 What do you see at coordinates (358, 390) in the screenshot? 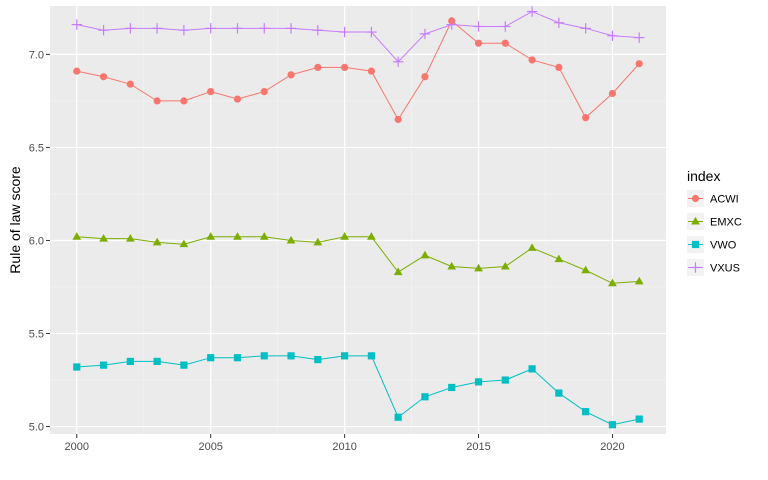
I see `series-vwo` at bounding box center [358, 390].